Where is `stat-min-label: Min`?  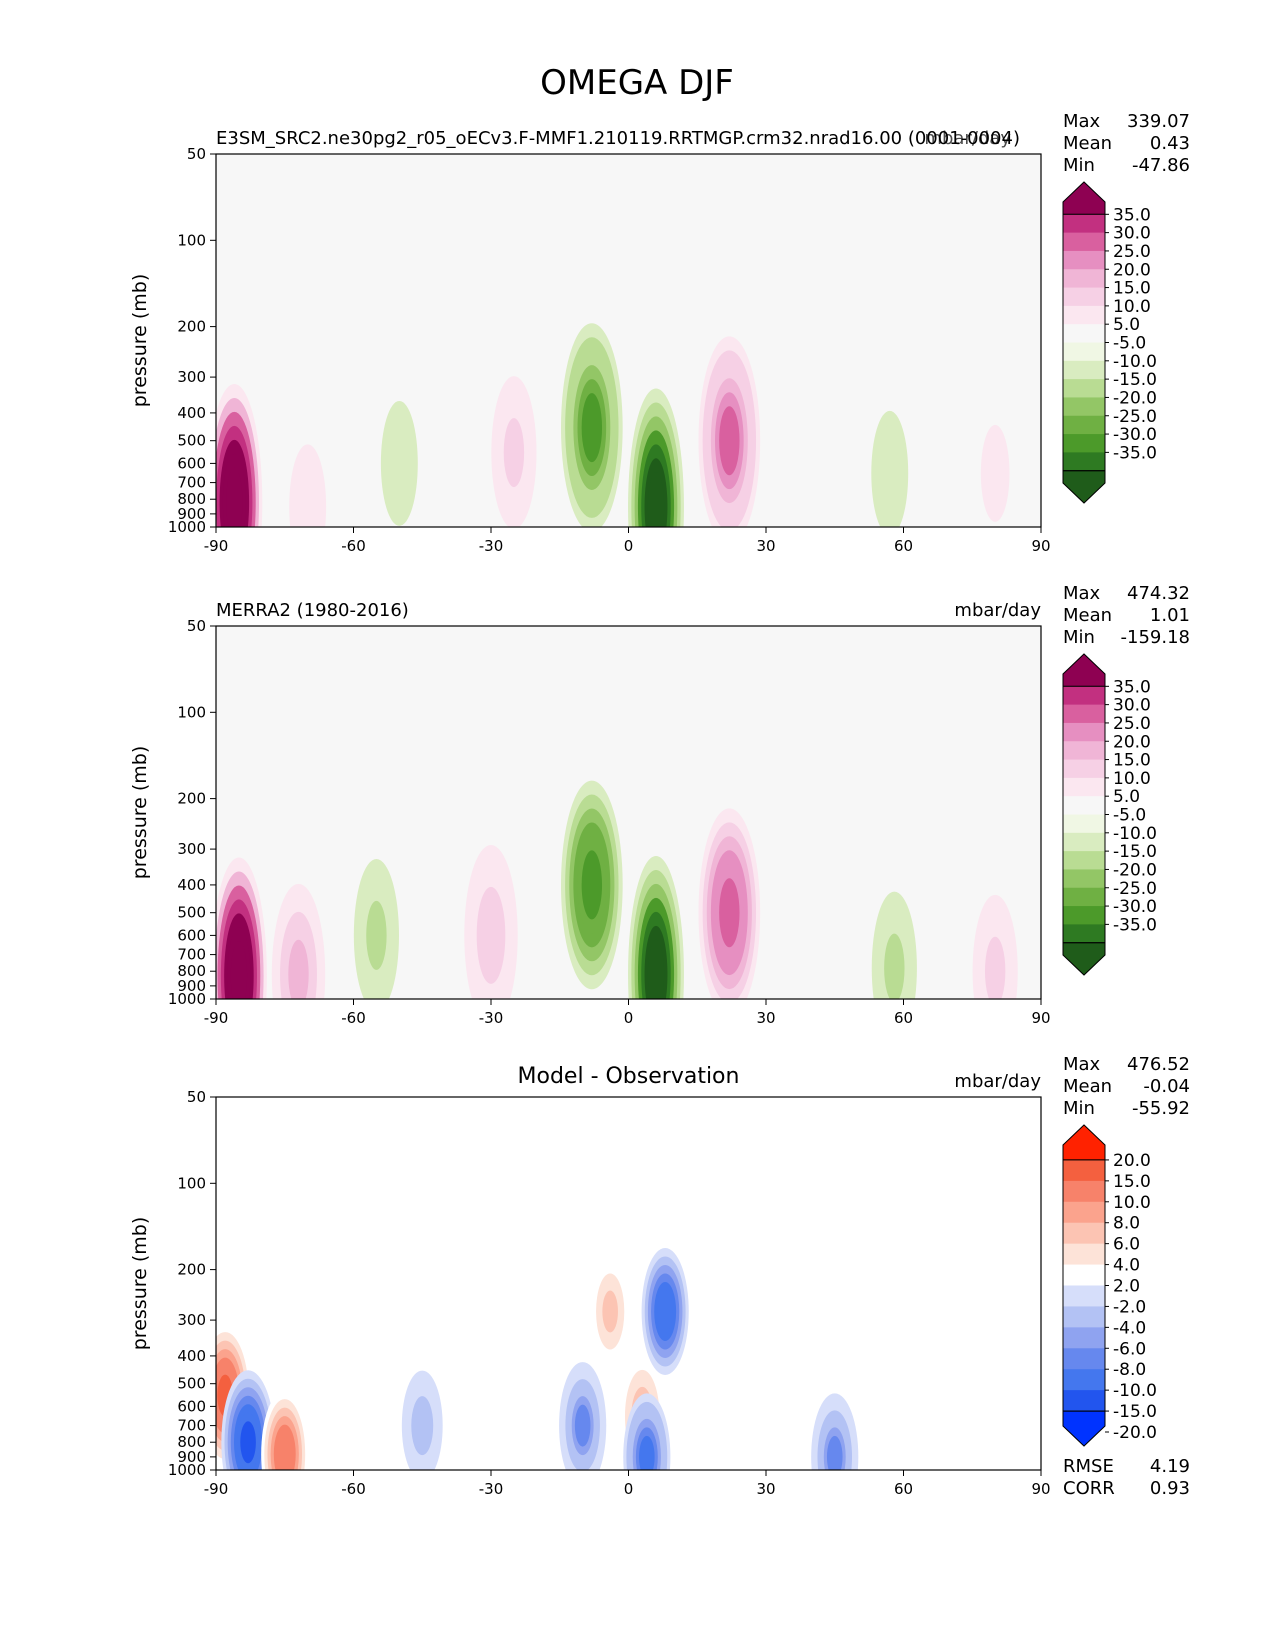 stat-min-label: Min is located at coordinates (1079, 1108).